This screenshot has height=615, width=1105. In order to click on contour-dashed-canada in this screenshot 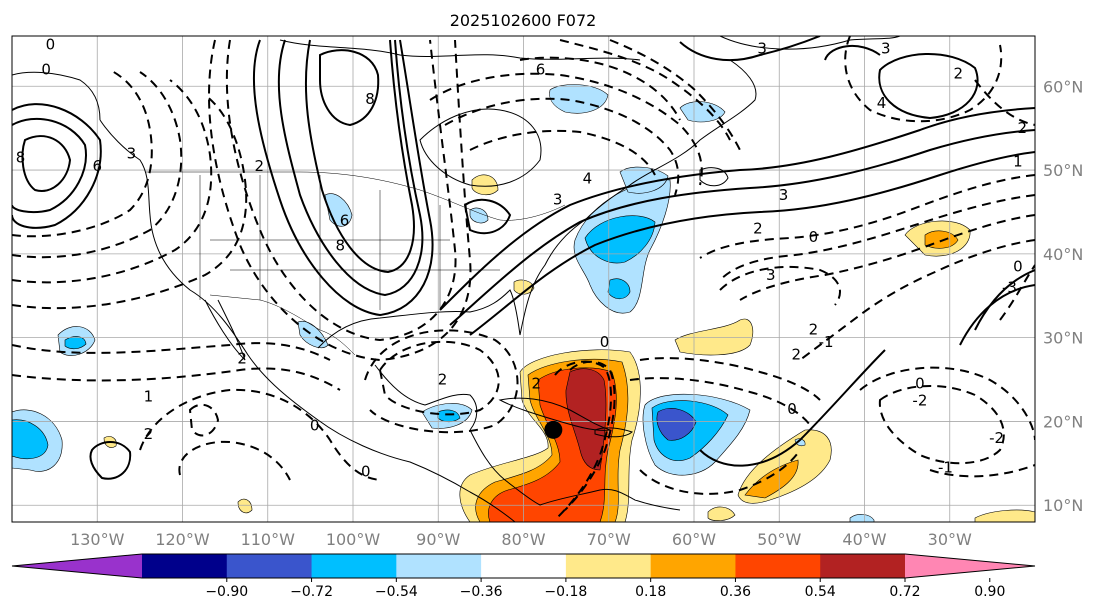, I will do `click(566, 129)`.